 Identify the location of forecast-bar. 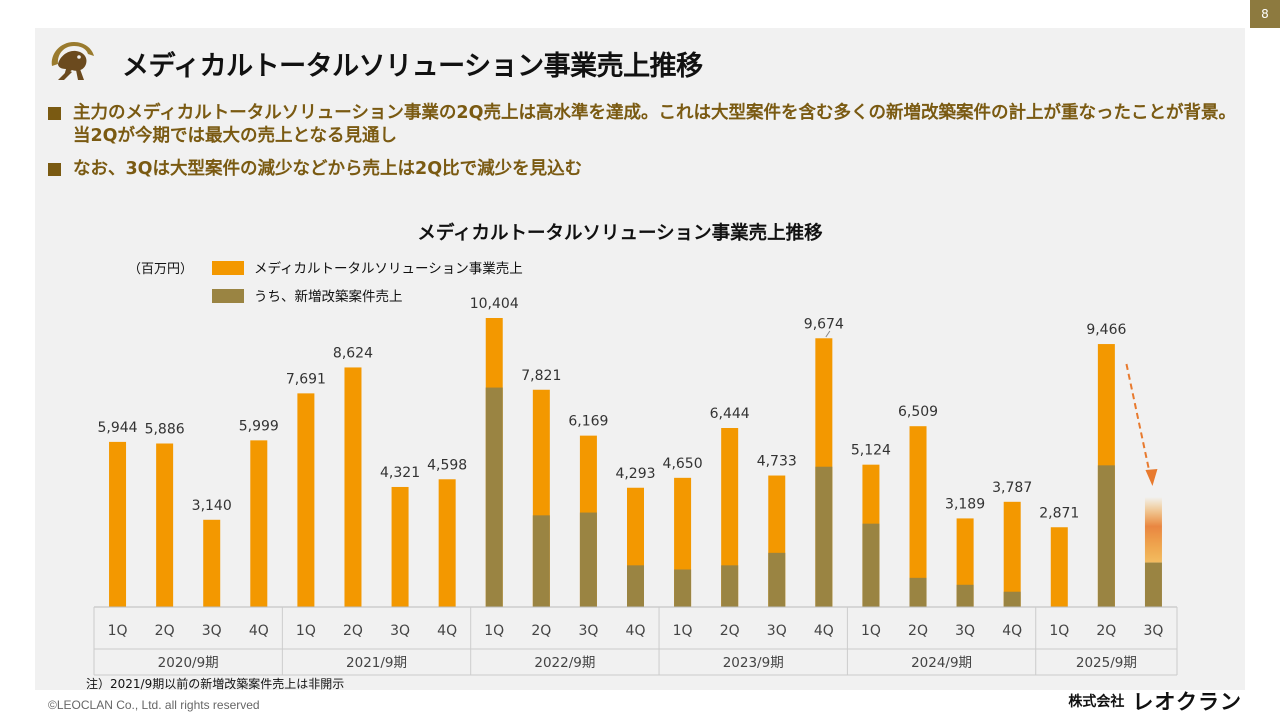
(1153, 530).